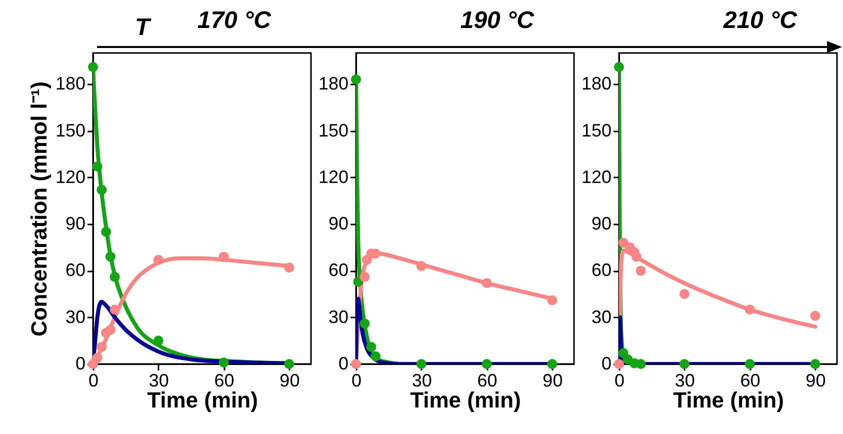 Image resolution: width=843 pixels, height=434 pixels. What do you see at coordinates (760, 20) in the screenshot?
I see `chart-title: 210 °C` at bounding box center [760, 20].